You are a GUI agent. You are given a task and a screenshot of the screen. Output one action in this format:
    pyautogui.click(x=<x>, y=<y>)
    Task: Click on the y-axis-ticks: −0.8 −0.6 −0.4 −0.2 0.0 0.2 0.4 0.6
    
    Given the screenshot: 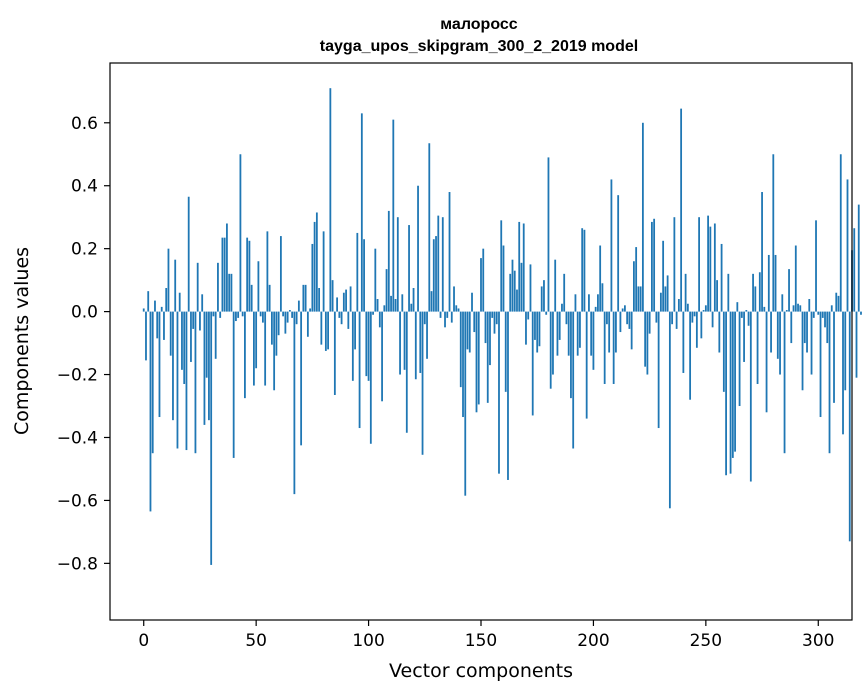 What is the action you would take?
    pyautogui.click(x=83, y=344)
    